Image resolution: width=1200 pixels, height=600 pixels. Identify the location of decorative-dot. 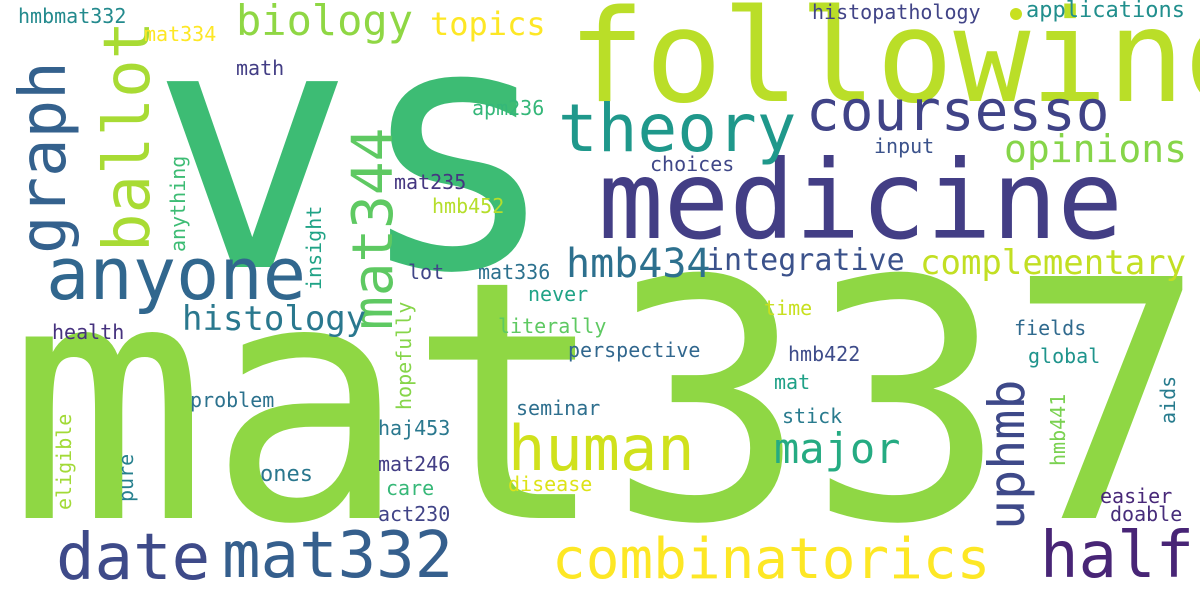
(1016, 14).